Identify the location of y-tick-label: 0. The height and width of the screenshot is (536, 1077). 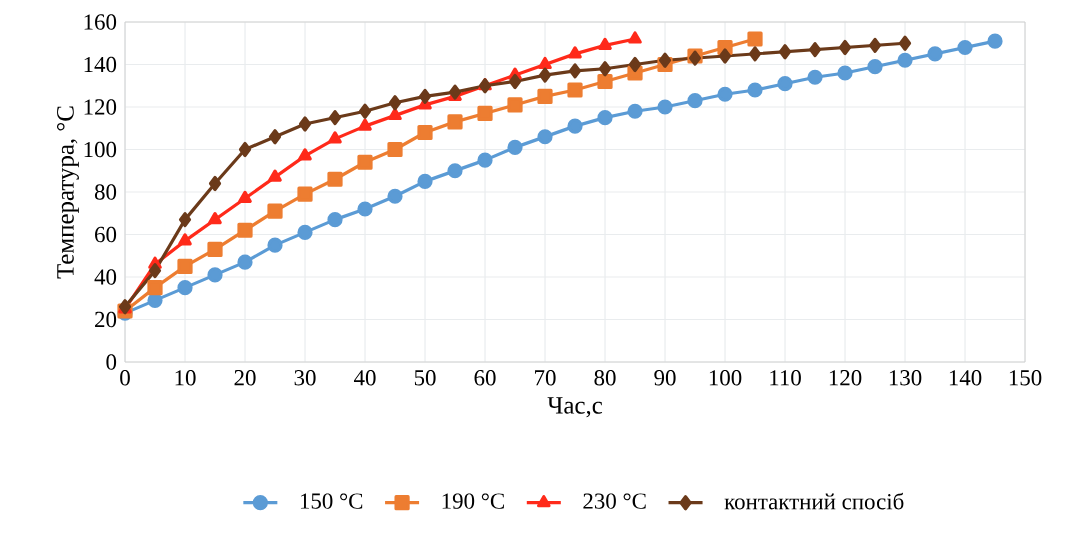
(111, 362).